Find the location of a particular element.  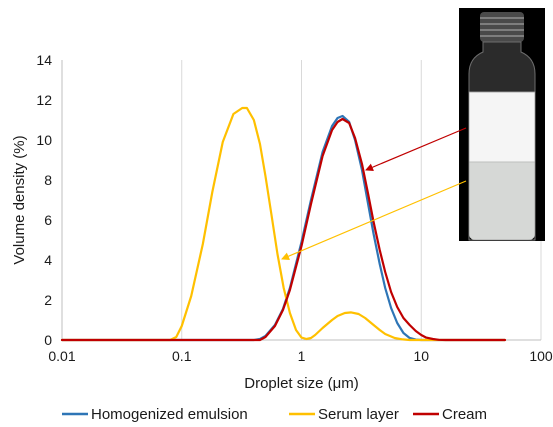

x-tick-label: 1 is located at coordinates (302, 356).